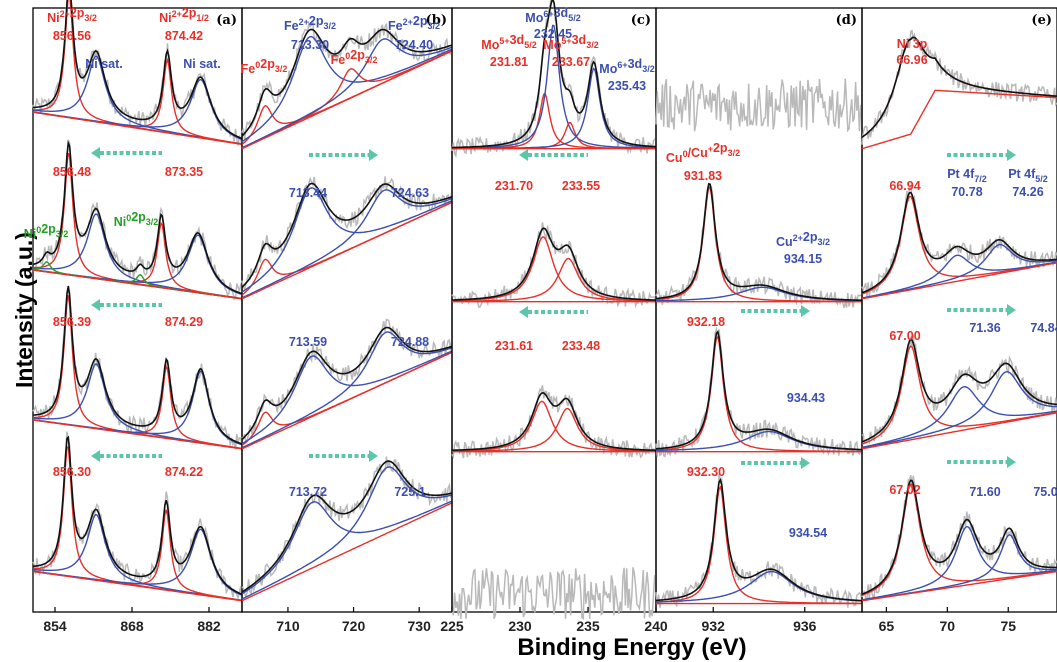 Image resolution: width=1057 pixels, height=662 pixels. I want to click on peak-annotation: 874.22, so click(184, 472).